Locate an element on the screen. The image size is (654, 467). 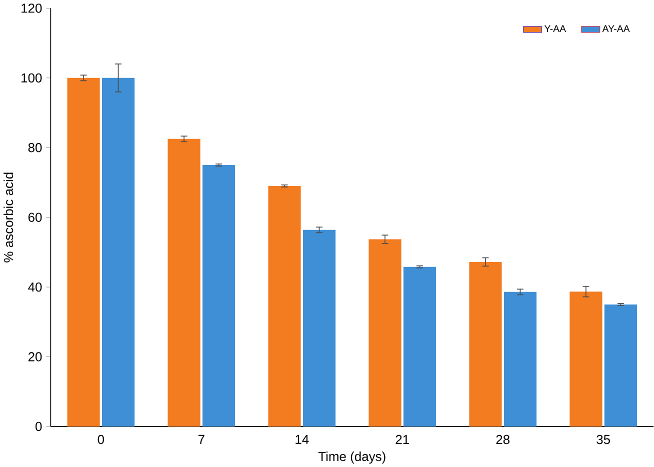
y-tick-label: 80 is located at coordinates (35, 147).